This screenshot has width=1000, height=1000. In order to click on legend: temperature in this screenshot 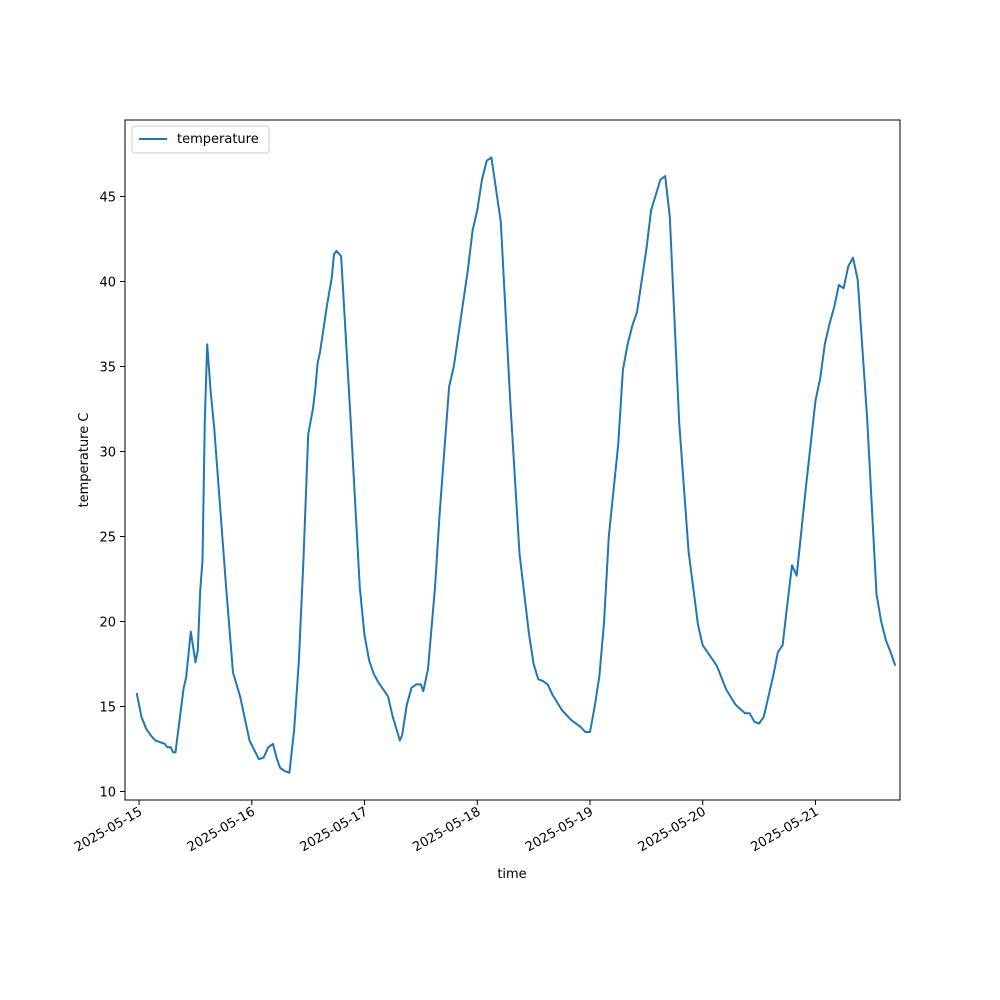, I will do `click(200, 139)`.